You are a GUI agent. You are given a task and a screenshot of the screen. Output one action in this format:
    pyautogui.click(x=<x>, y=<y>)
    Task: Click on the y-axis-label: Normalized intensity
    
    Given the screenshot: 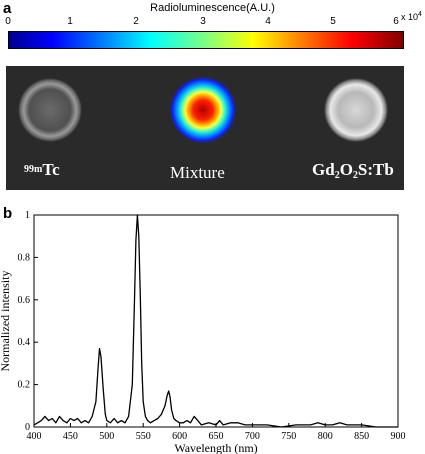 What is the action you would take?
    pyautogui.click(x=6, y=321)
    